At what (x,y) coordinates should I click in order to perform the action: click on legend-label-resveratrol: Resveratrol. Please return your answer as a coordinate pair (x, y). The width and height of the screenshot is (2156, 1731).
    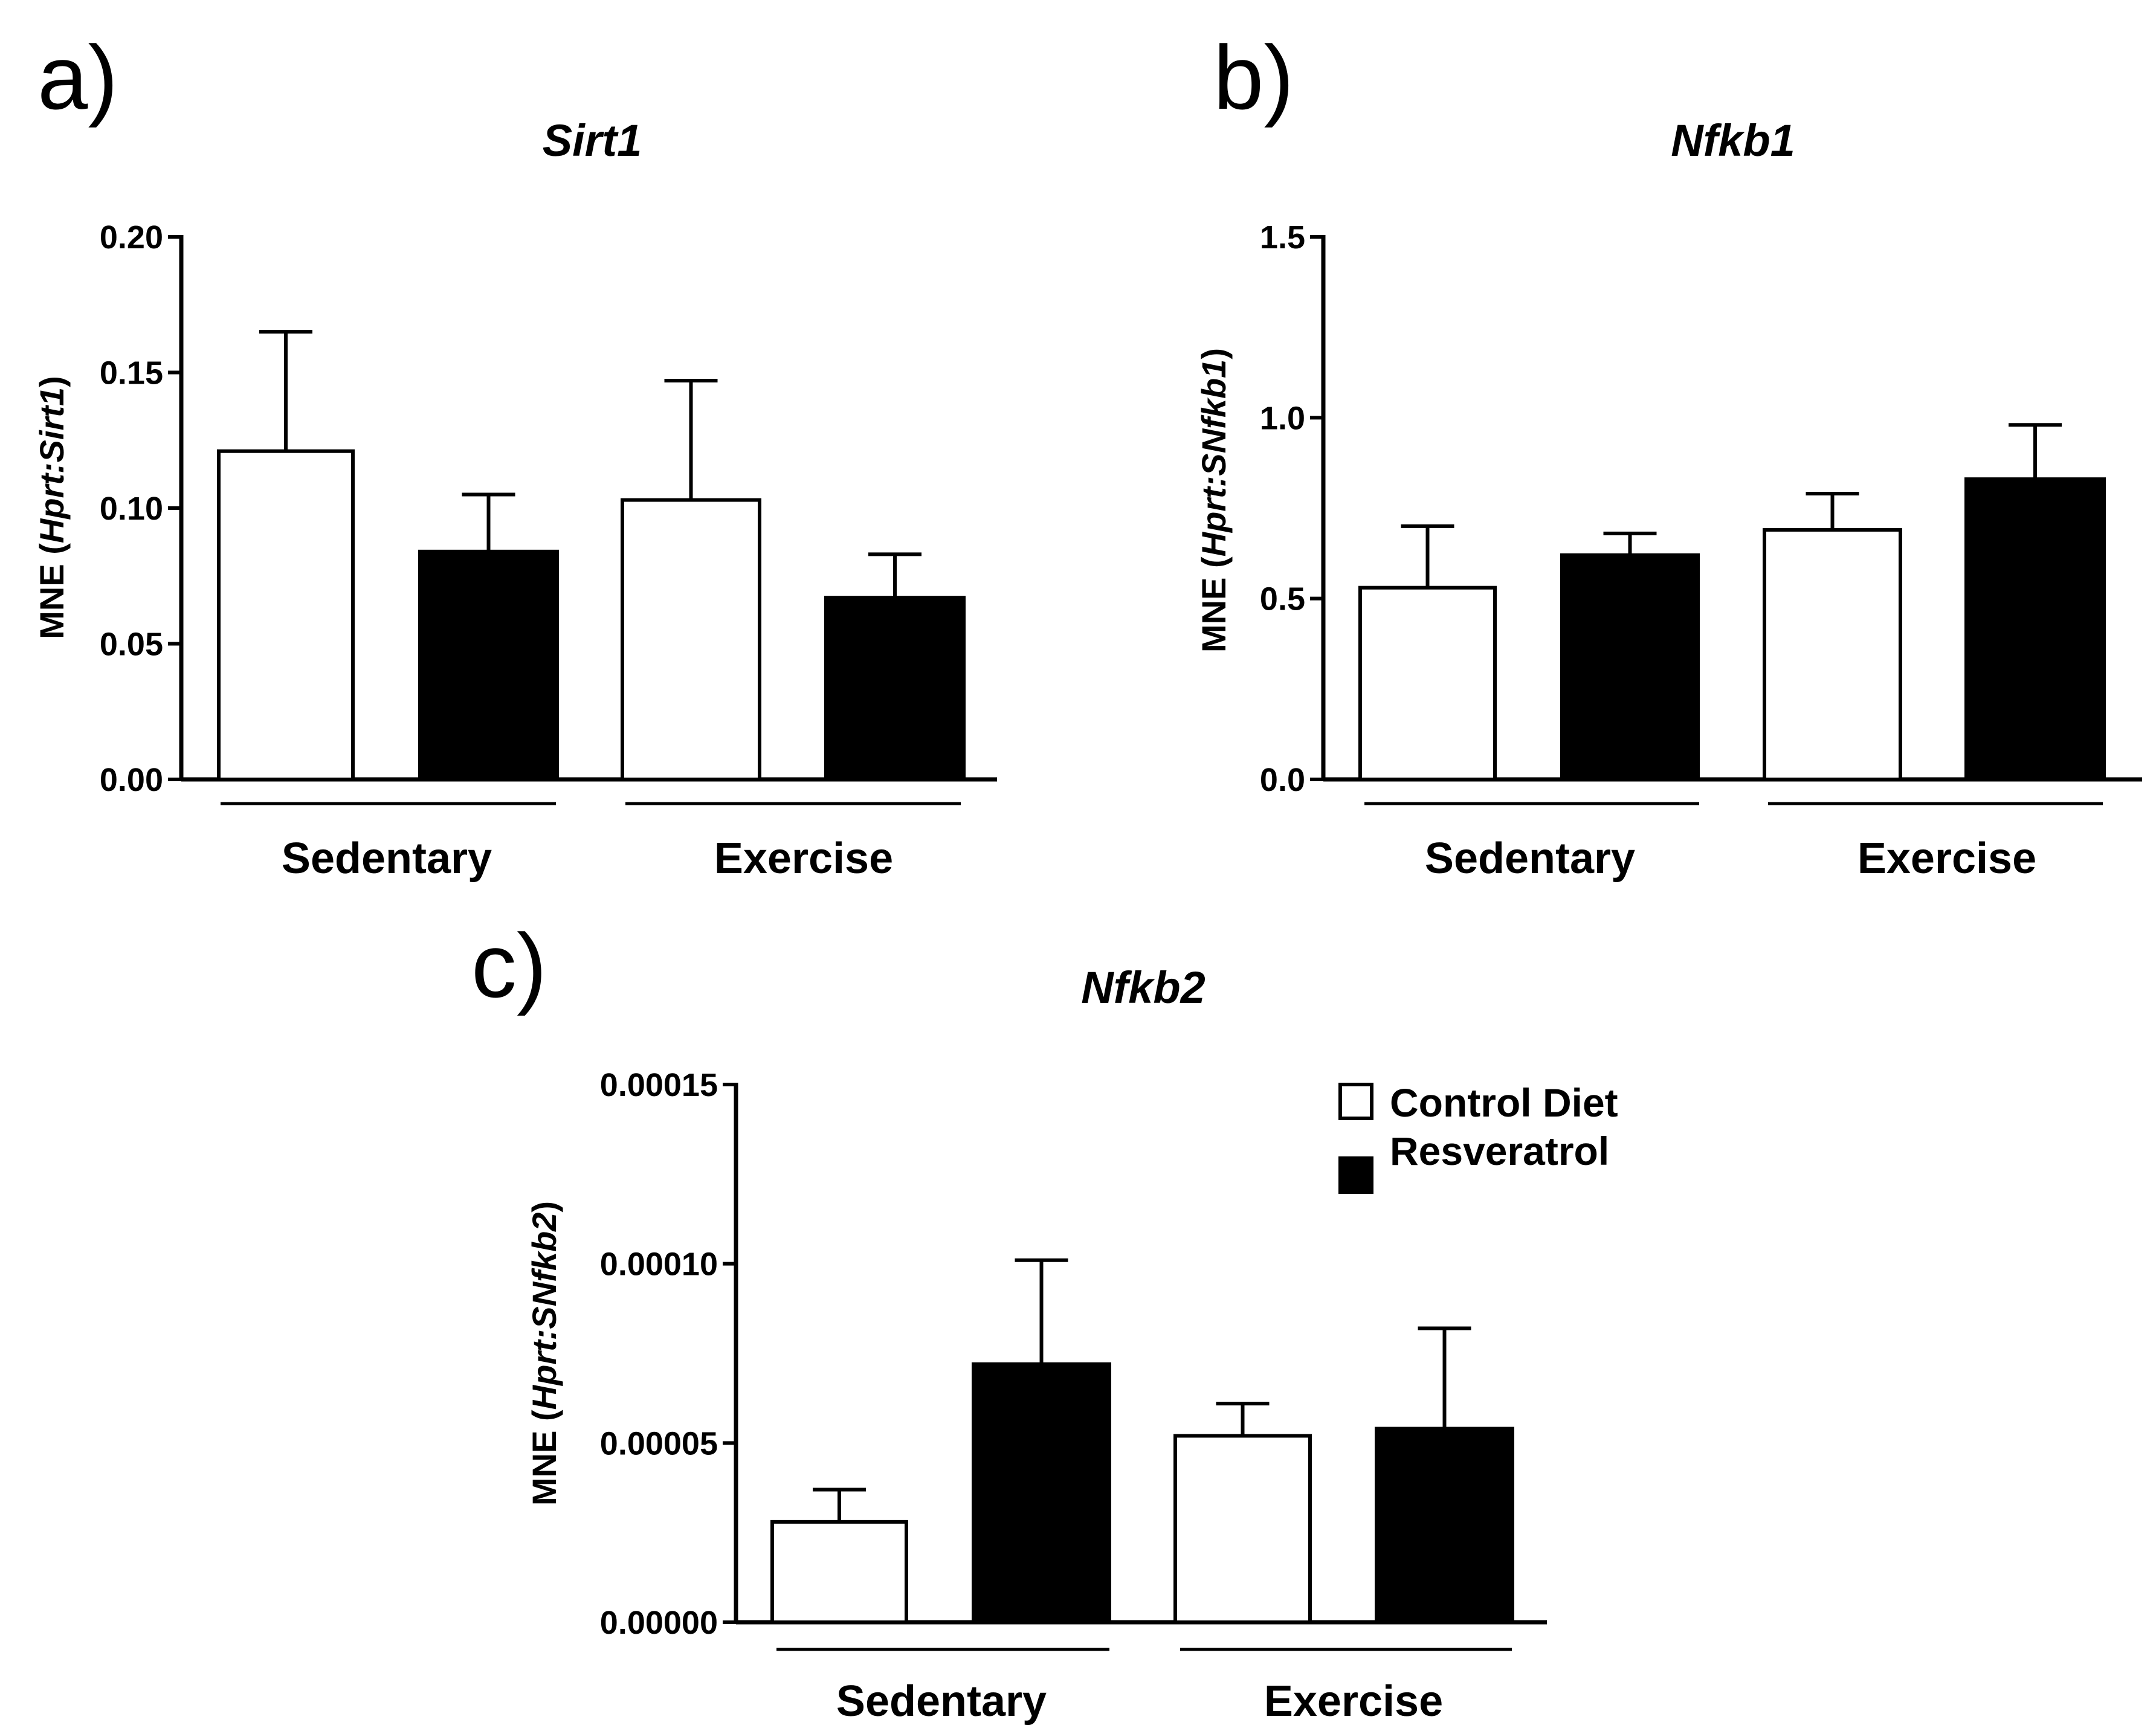
    Looking at the image, I should click on (1499, 1151).